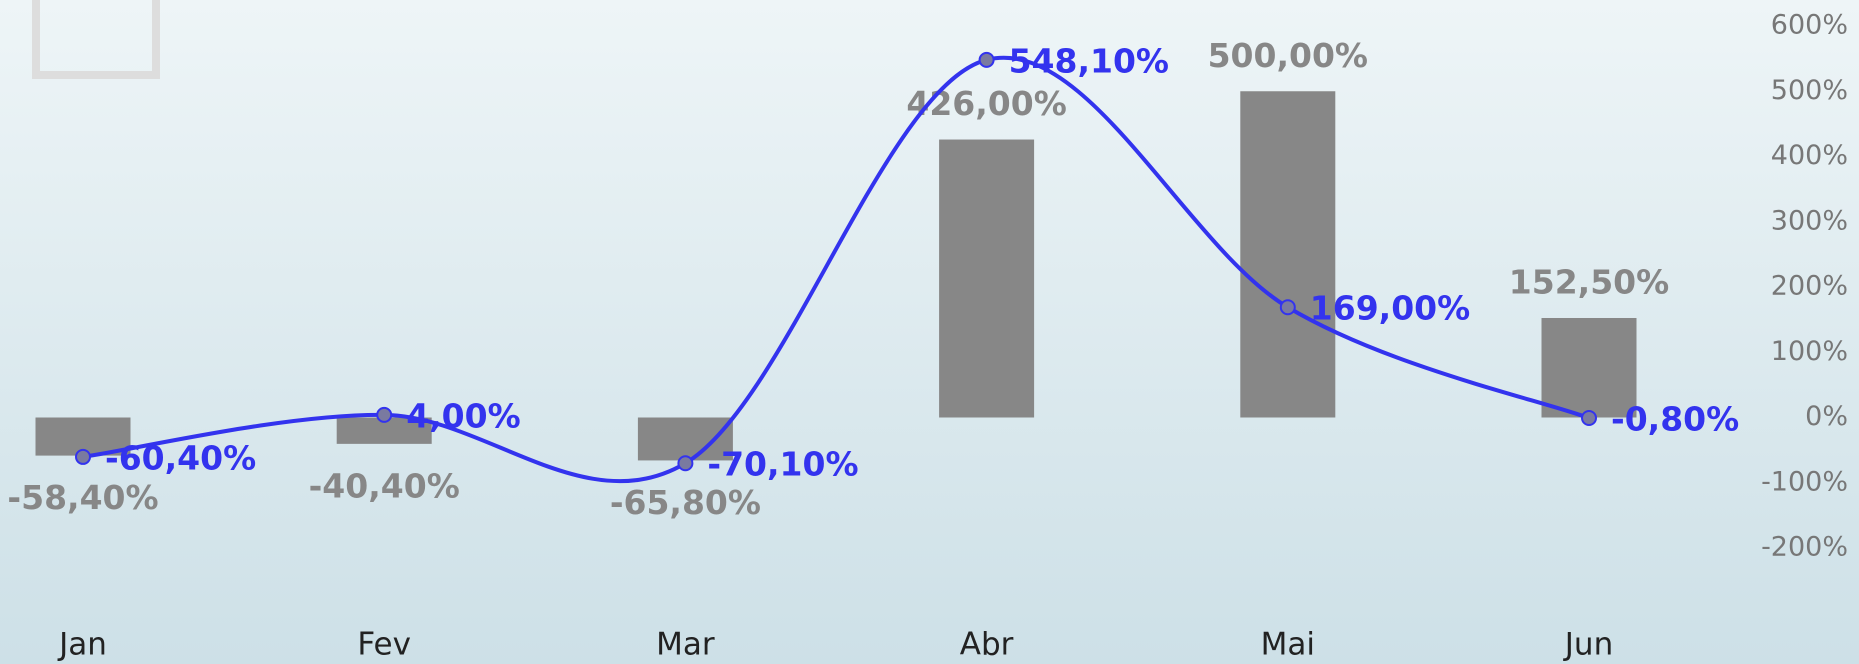  Describe the element at coordinates (1804, 547) in the screenshot. I see `y-tick-label: -200%` at that location.